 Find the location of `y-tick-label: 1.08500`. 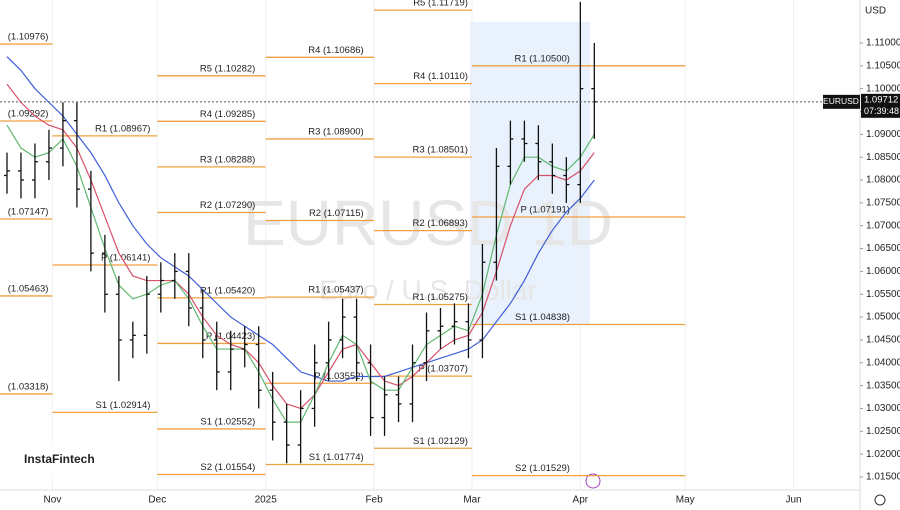

y-tick-label: 1.08500 is located at coordinates (883, 157).